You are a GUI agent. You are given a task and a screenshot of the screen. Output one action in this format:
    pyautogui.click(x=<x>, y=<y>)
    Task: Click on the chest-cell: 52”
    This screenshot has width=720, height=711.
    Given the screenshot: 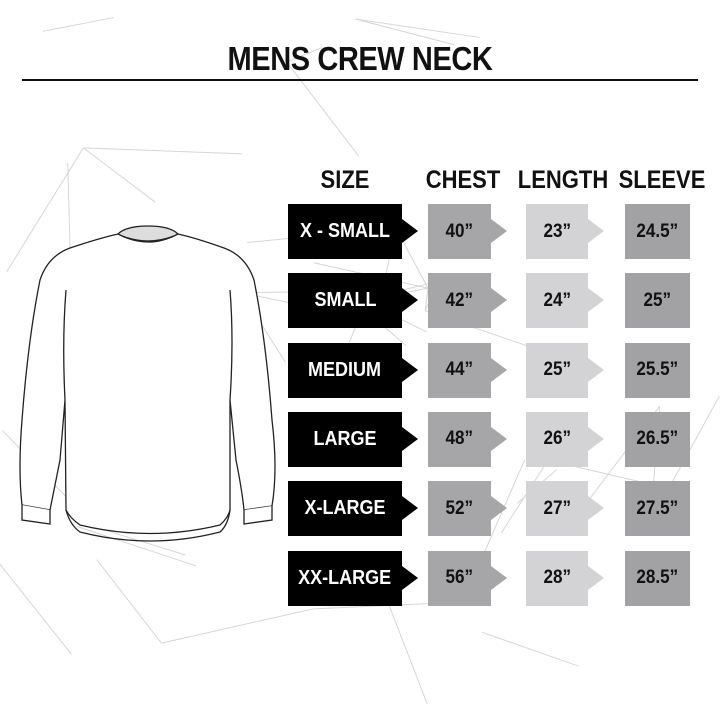 What is the action you would take?
    pyautogui.click(x=459, y=509)
    